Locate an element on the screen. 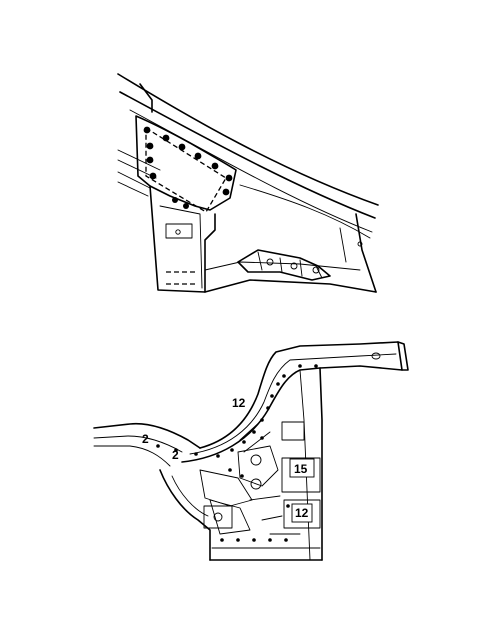 Image resolution: width=500 pixels, height=644 pixels. box-bracket is located at coordinates (182, 239).